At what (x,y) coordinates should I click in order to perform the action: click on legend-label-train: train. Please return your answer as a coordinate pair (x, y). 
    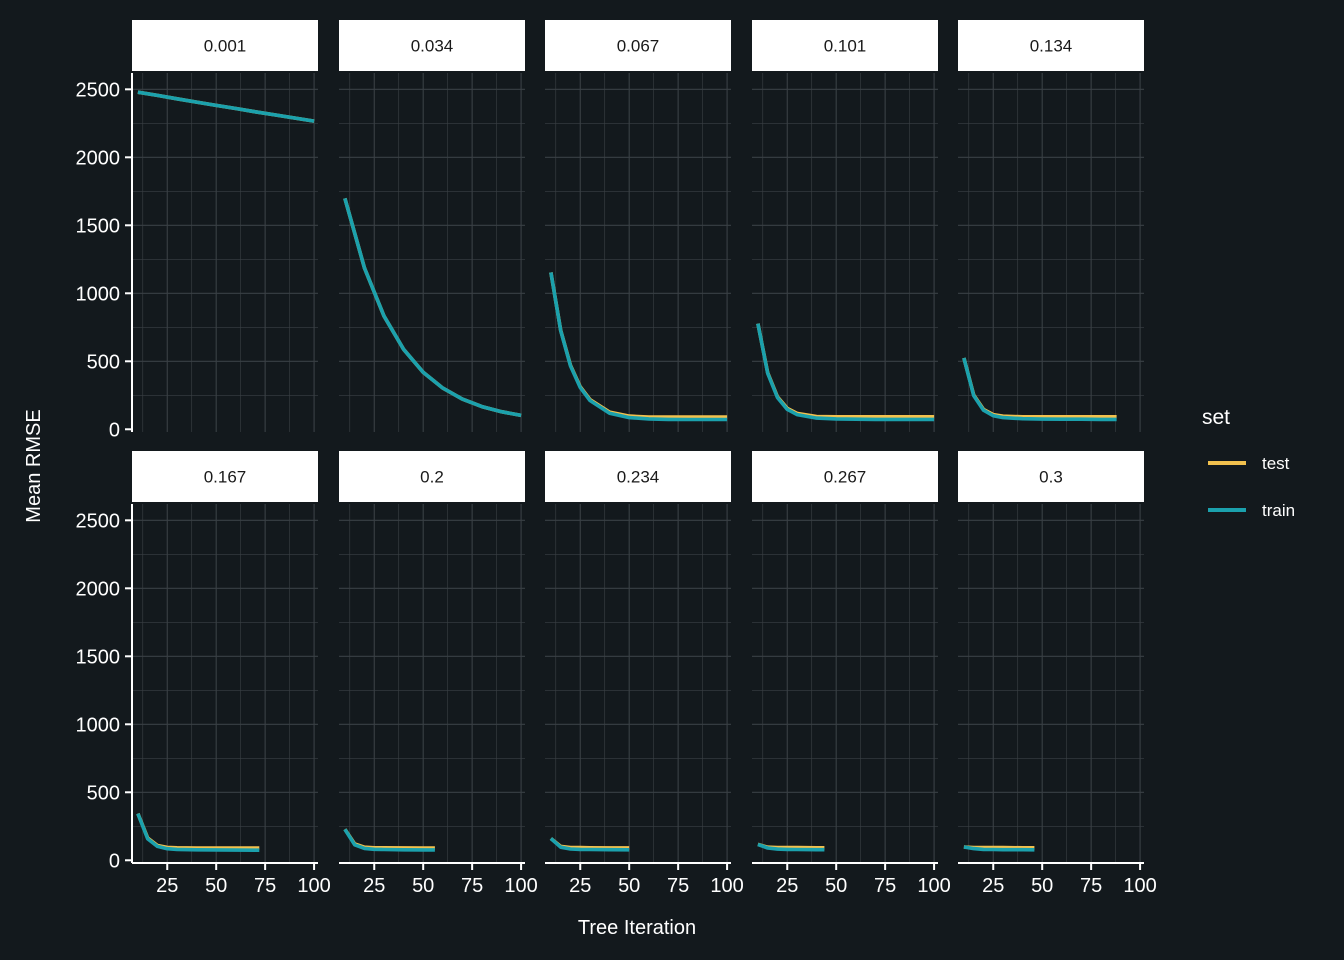
    Looking at the image, I should click on (1278, 510).